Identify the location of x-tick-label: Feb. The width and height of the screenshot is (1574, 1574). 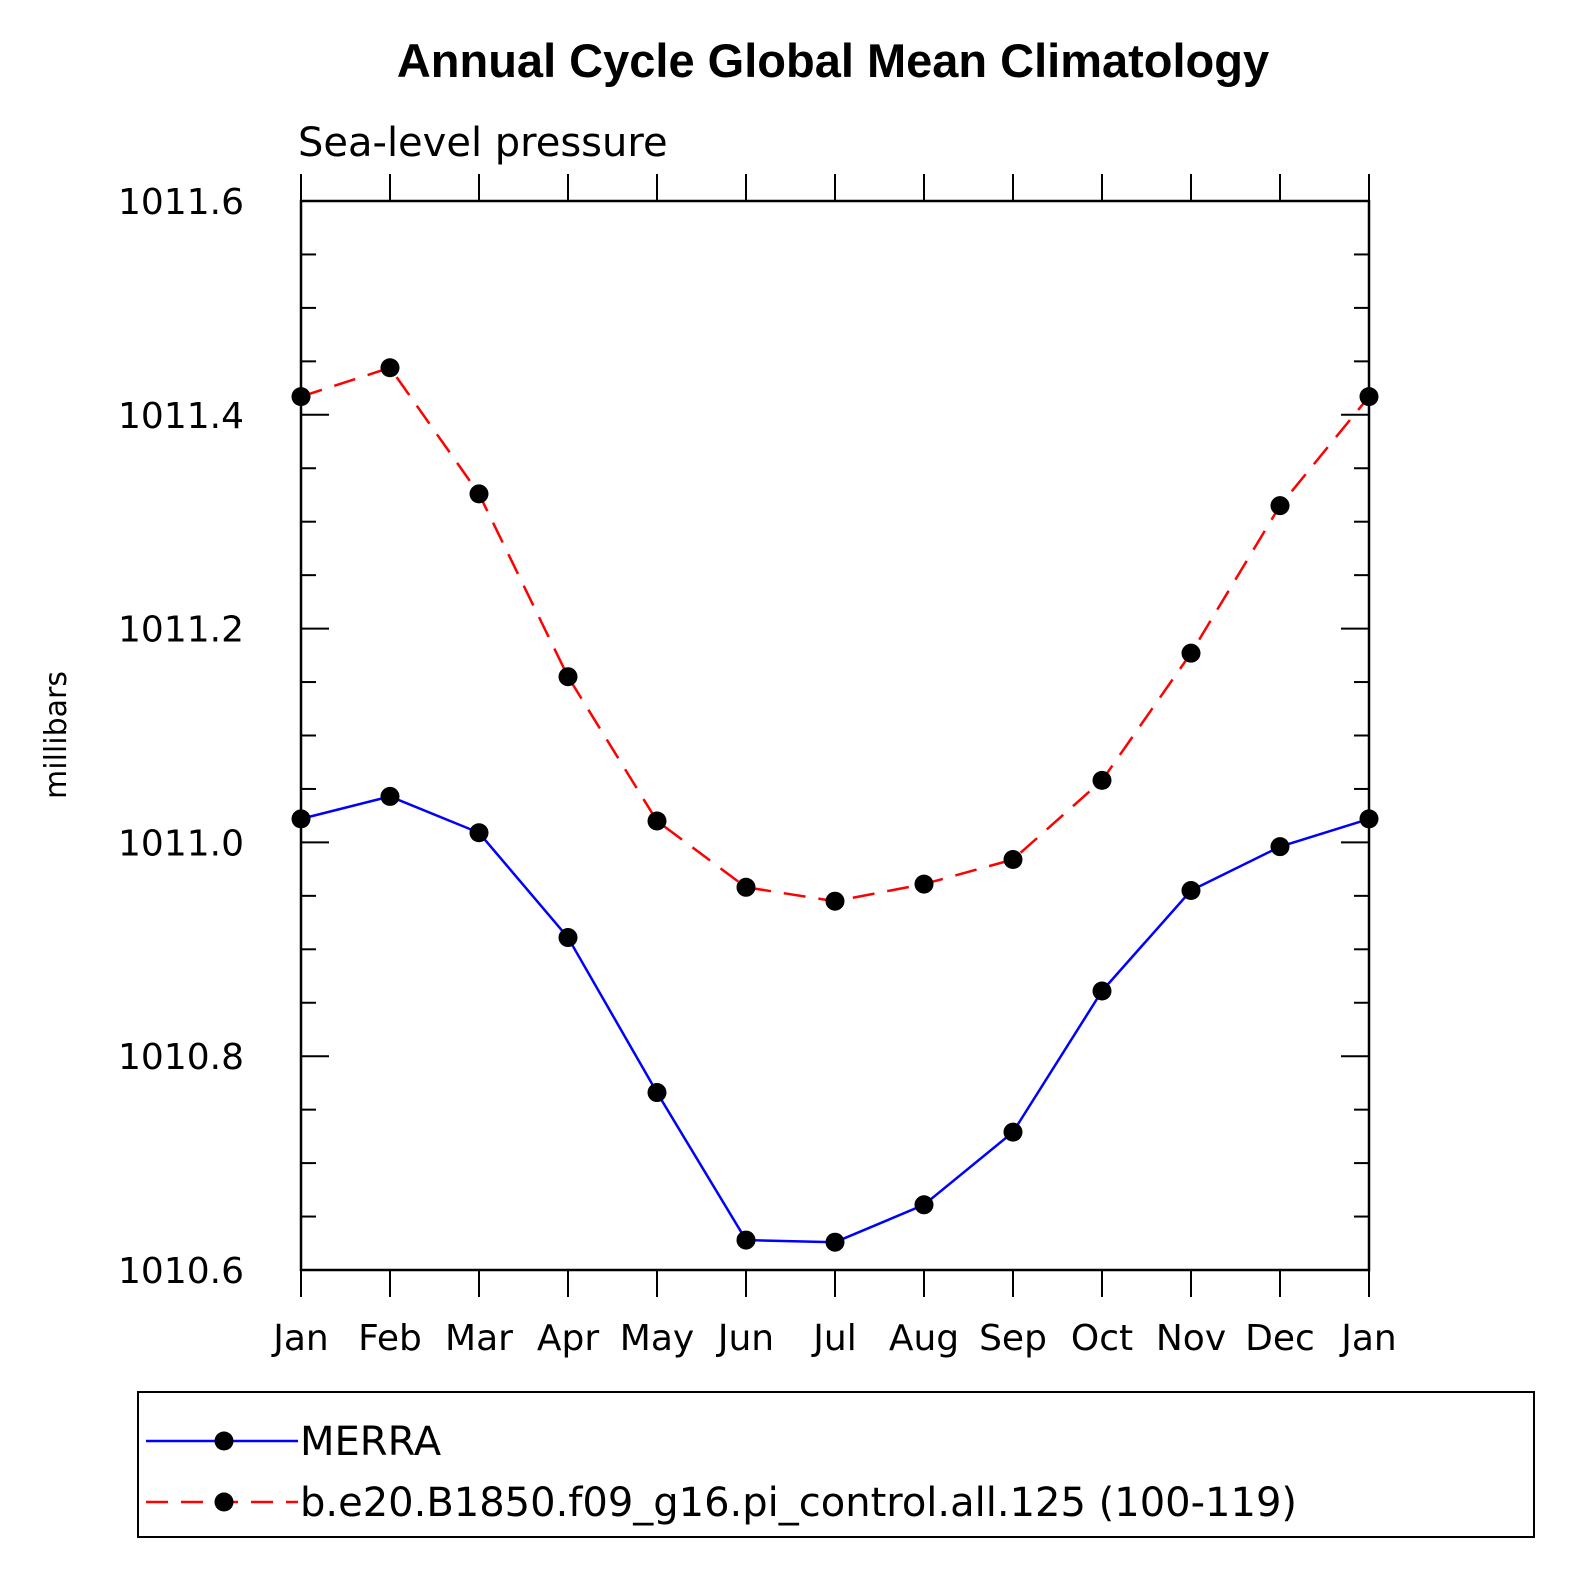
(390, 1338).